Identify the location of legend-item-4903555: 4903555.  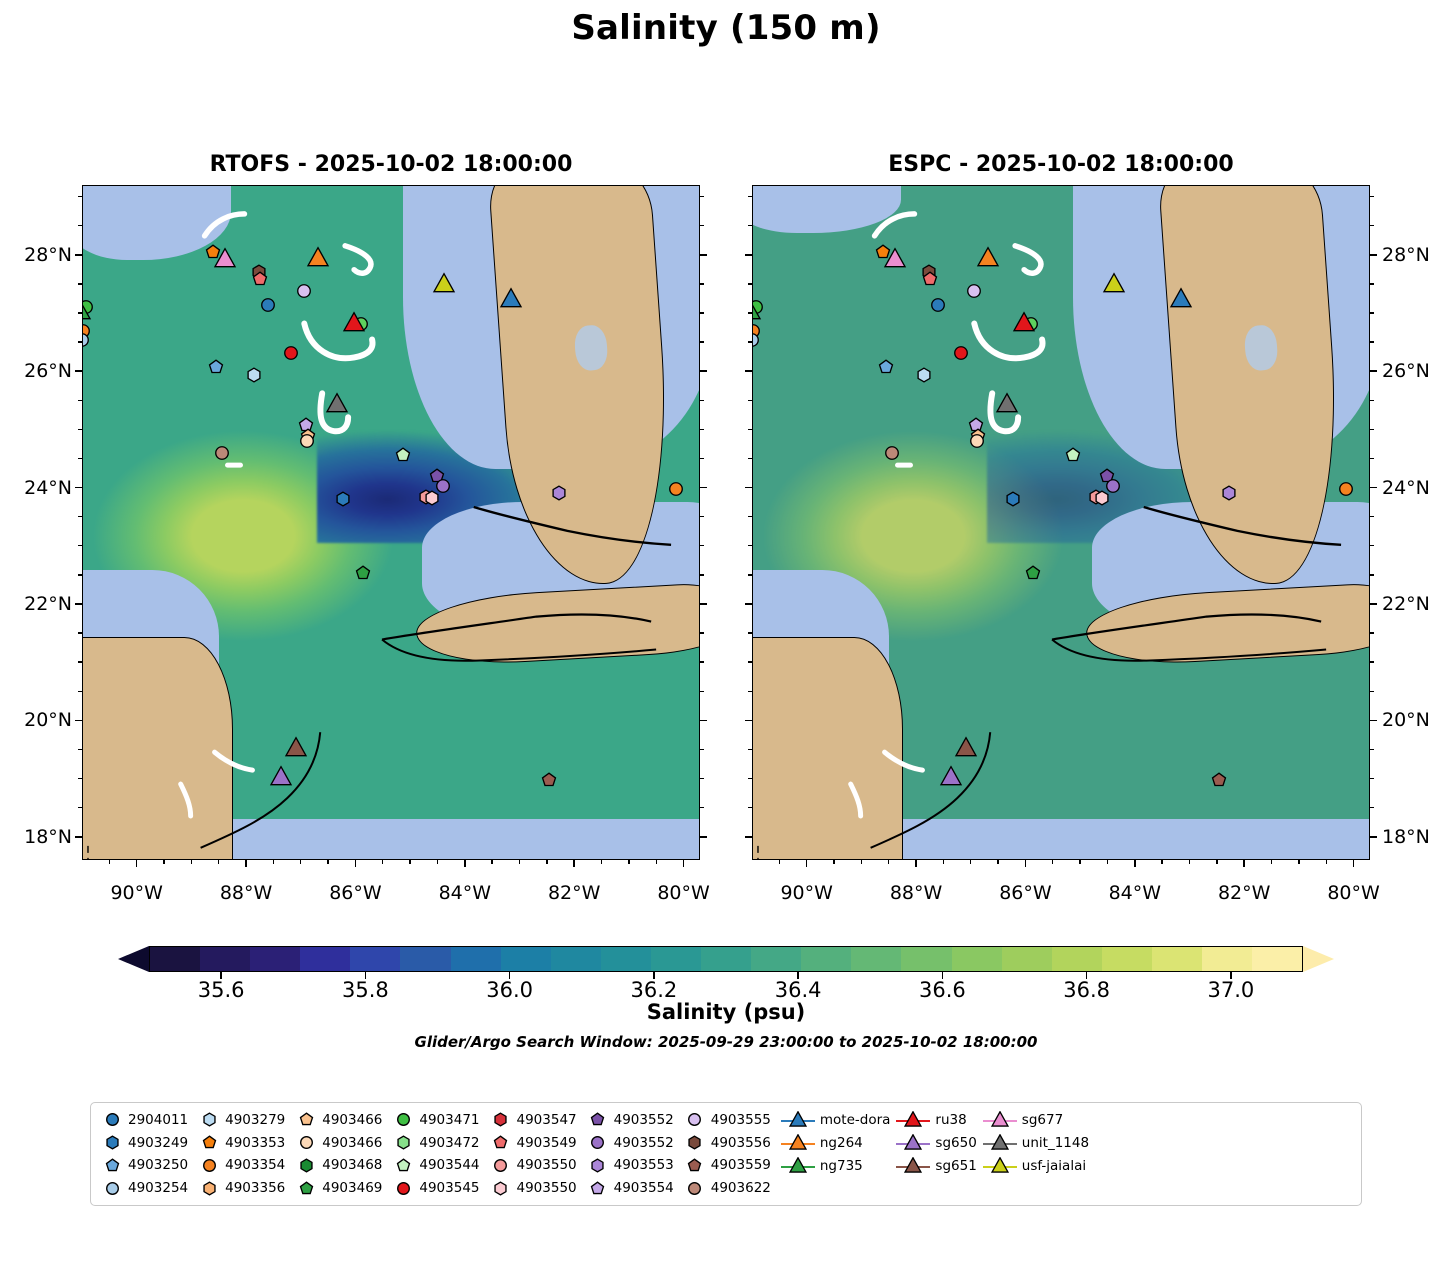
(727, 1120).